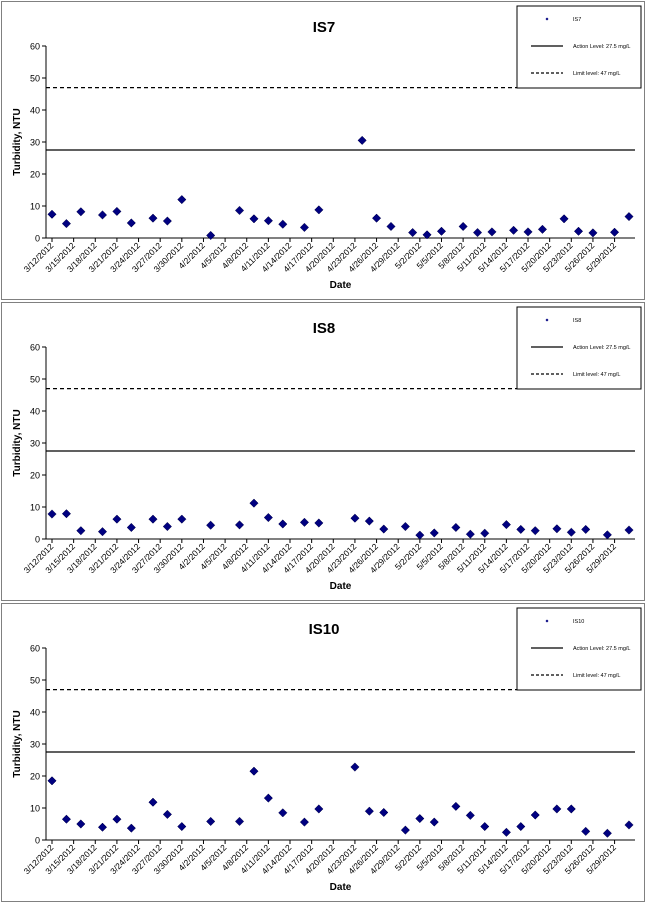 This screenshot has width=648, height=908. I want to click on chart-title: IS7, so click(324, 27).